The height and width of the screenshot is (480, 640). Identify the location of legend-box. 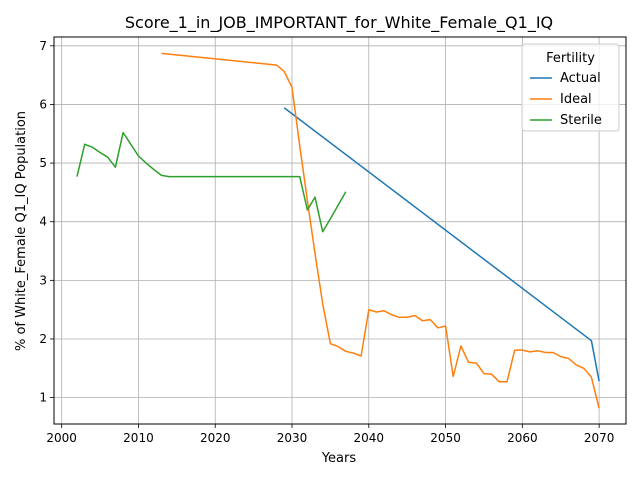
(570, 87).